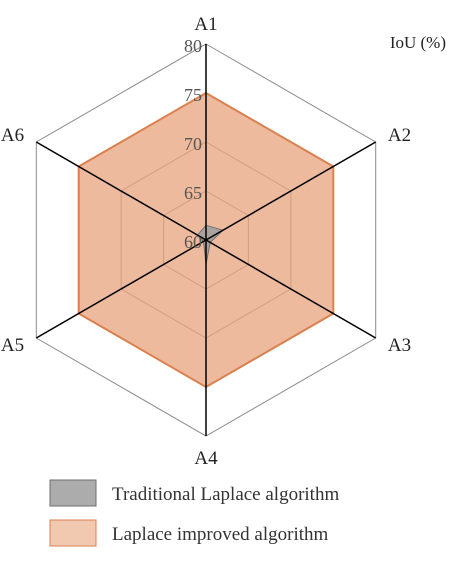 Image resolution: width=474 pixels, height=562 pixels. Describe the element at coordinates (291, 191) in the screenshot. I see `spoke-a2` at that location.